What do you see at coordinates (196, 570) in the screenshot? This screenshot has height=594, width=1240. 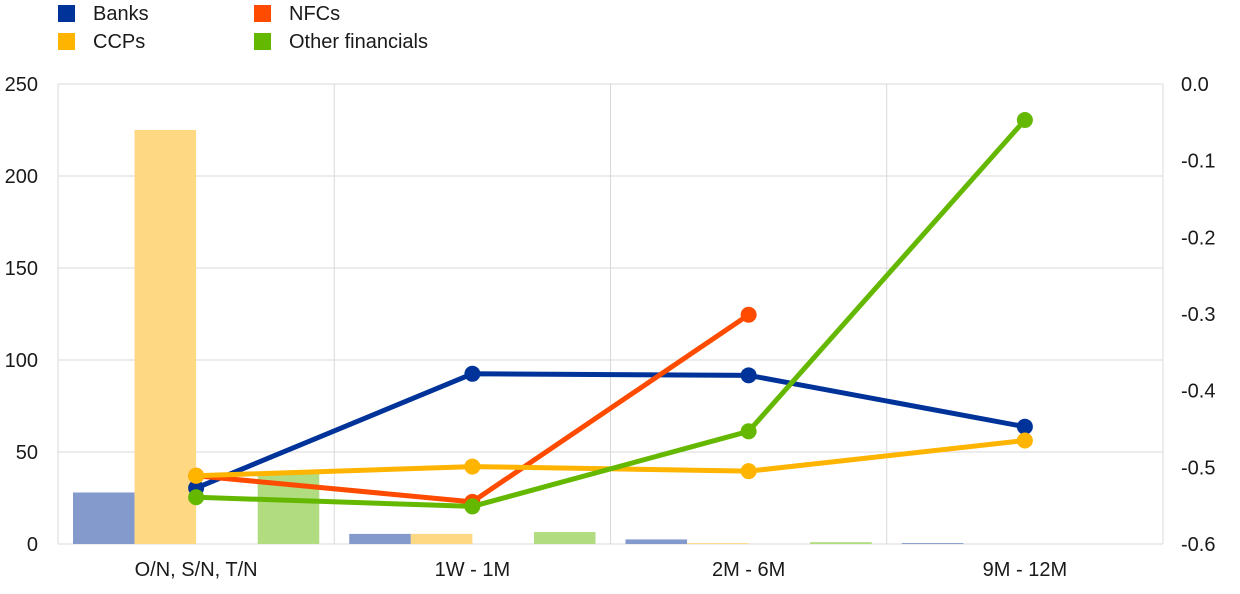 I see `x-tick-label: O/N, S/N, T/N` at bounding box center [196, 570].